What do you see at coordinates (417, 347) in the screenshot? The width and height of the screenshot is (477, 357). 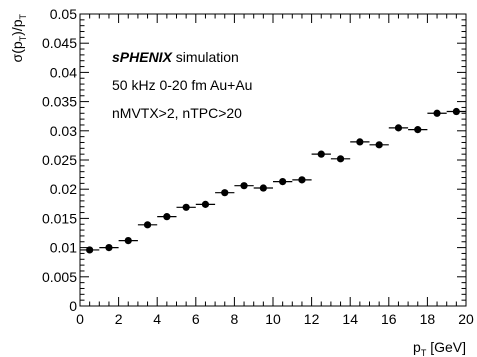 I see `axis-label-part: p` at bounding box center [417, 347].